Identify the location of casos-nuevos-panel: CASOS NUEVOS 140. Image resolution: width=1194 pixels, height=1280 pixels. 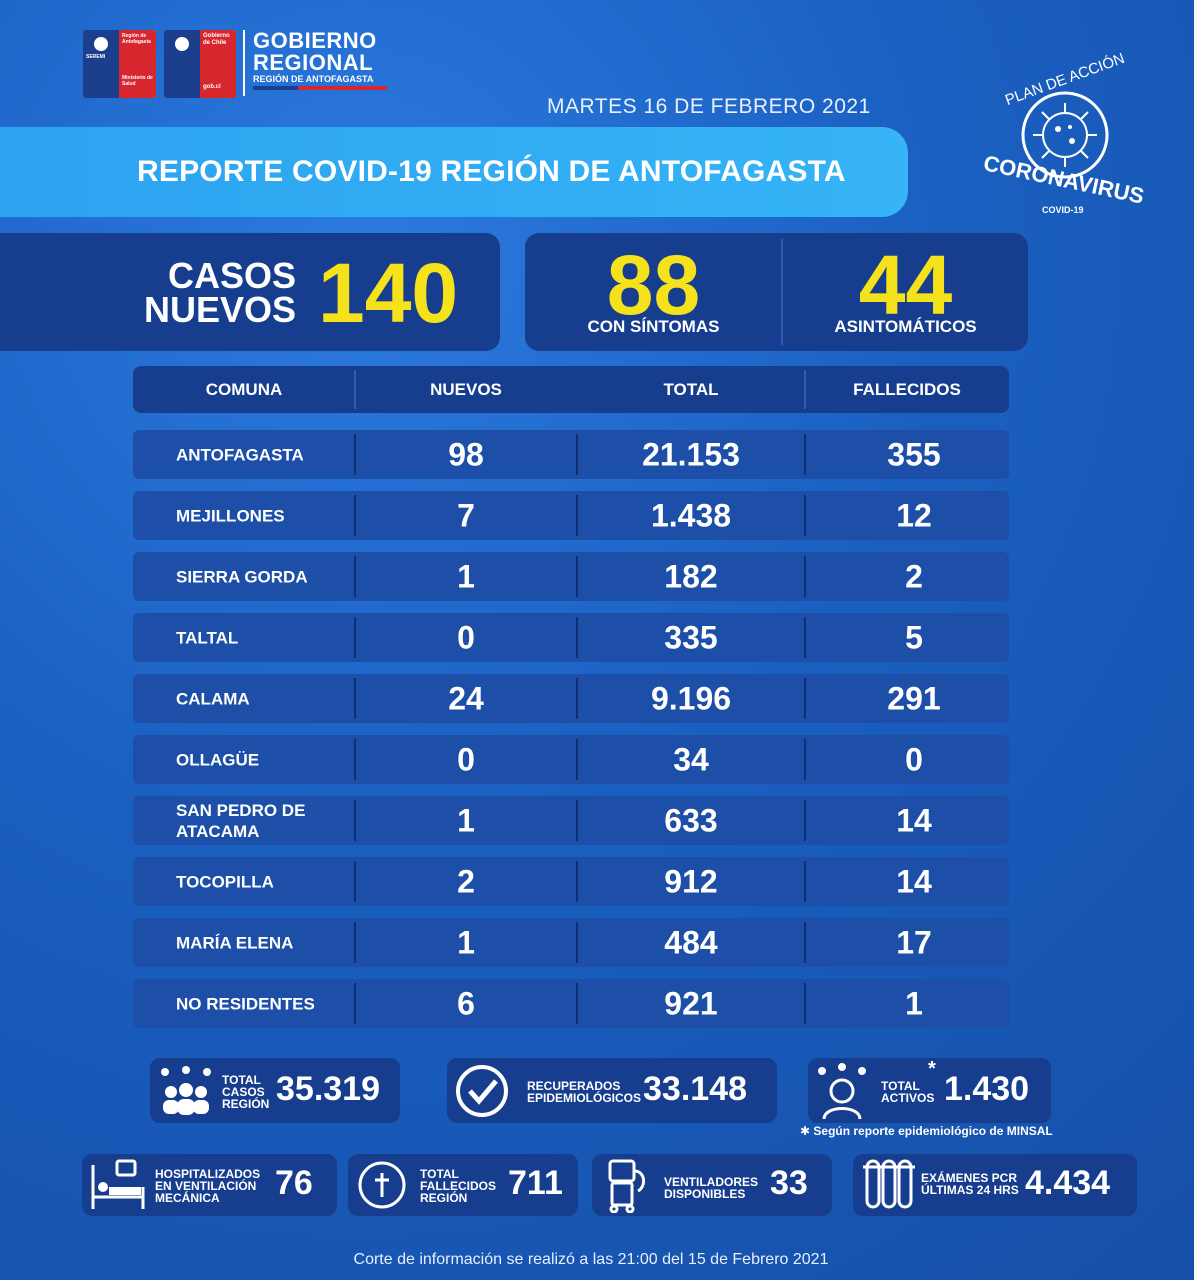
(250, 292).